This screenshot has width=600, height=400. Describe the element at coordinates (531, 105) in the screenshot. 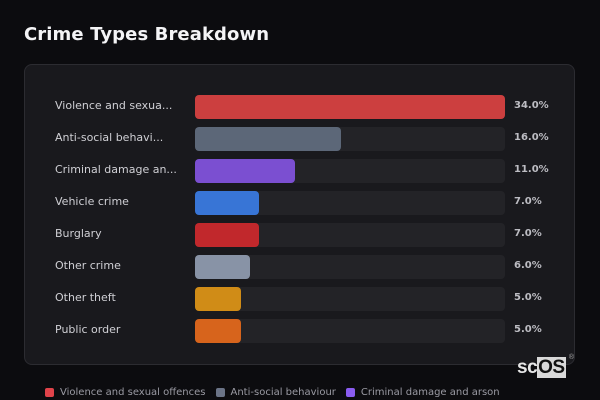

I see `bar-value: 34.0%` at that location.